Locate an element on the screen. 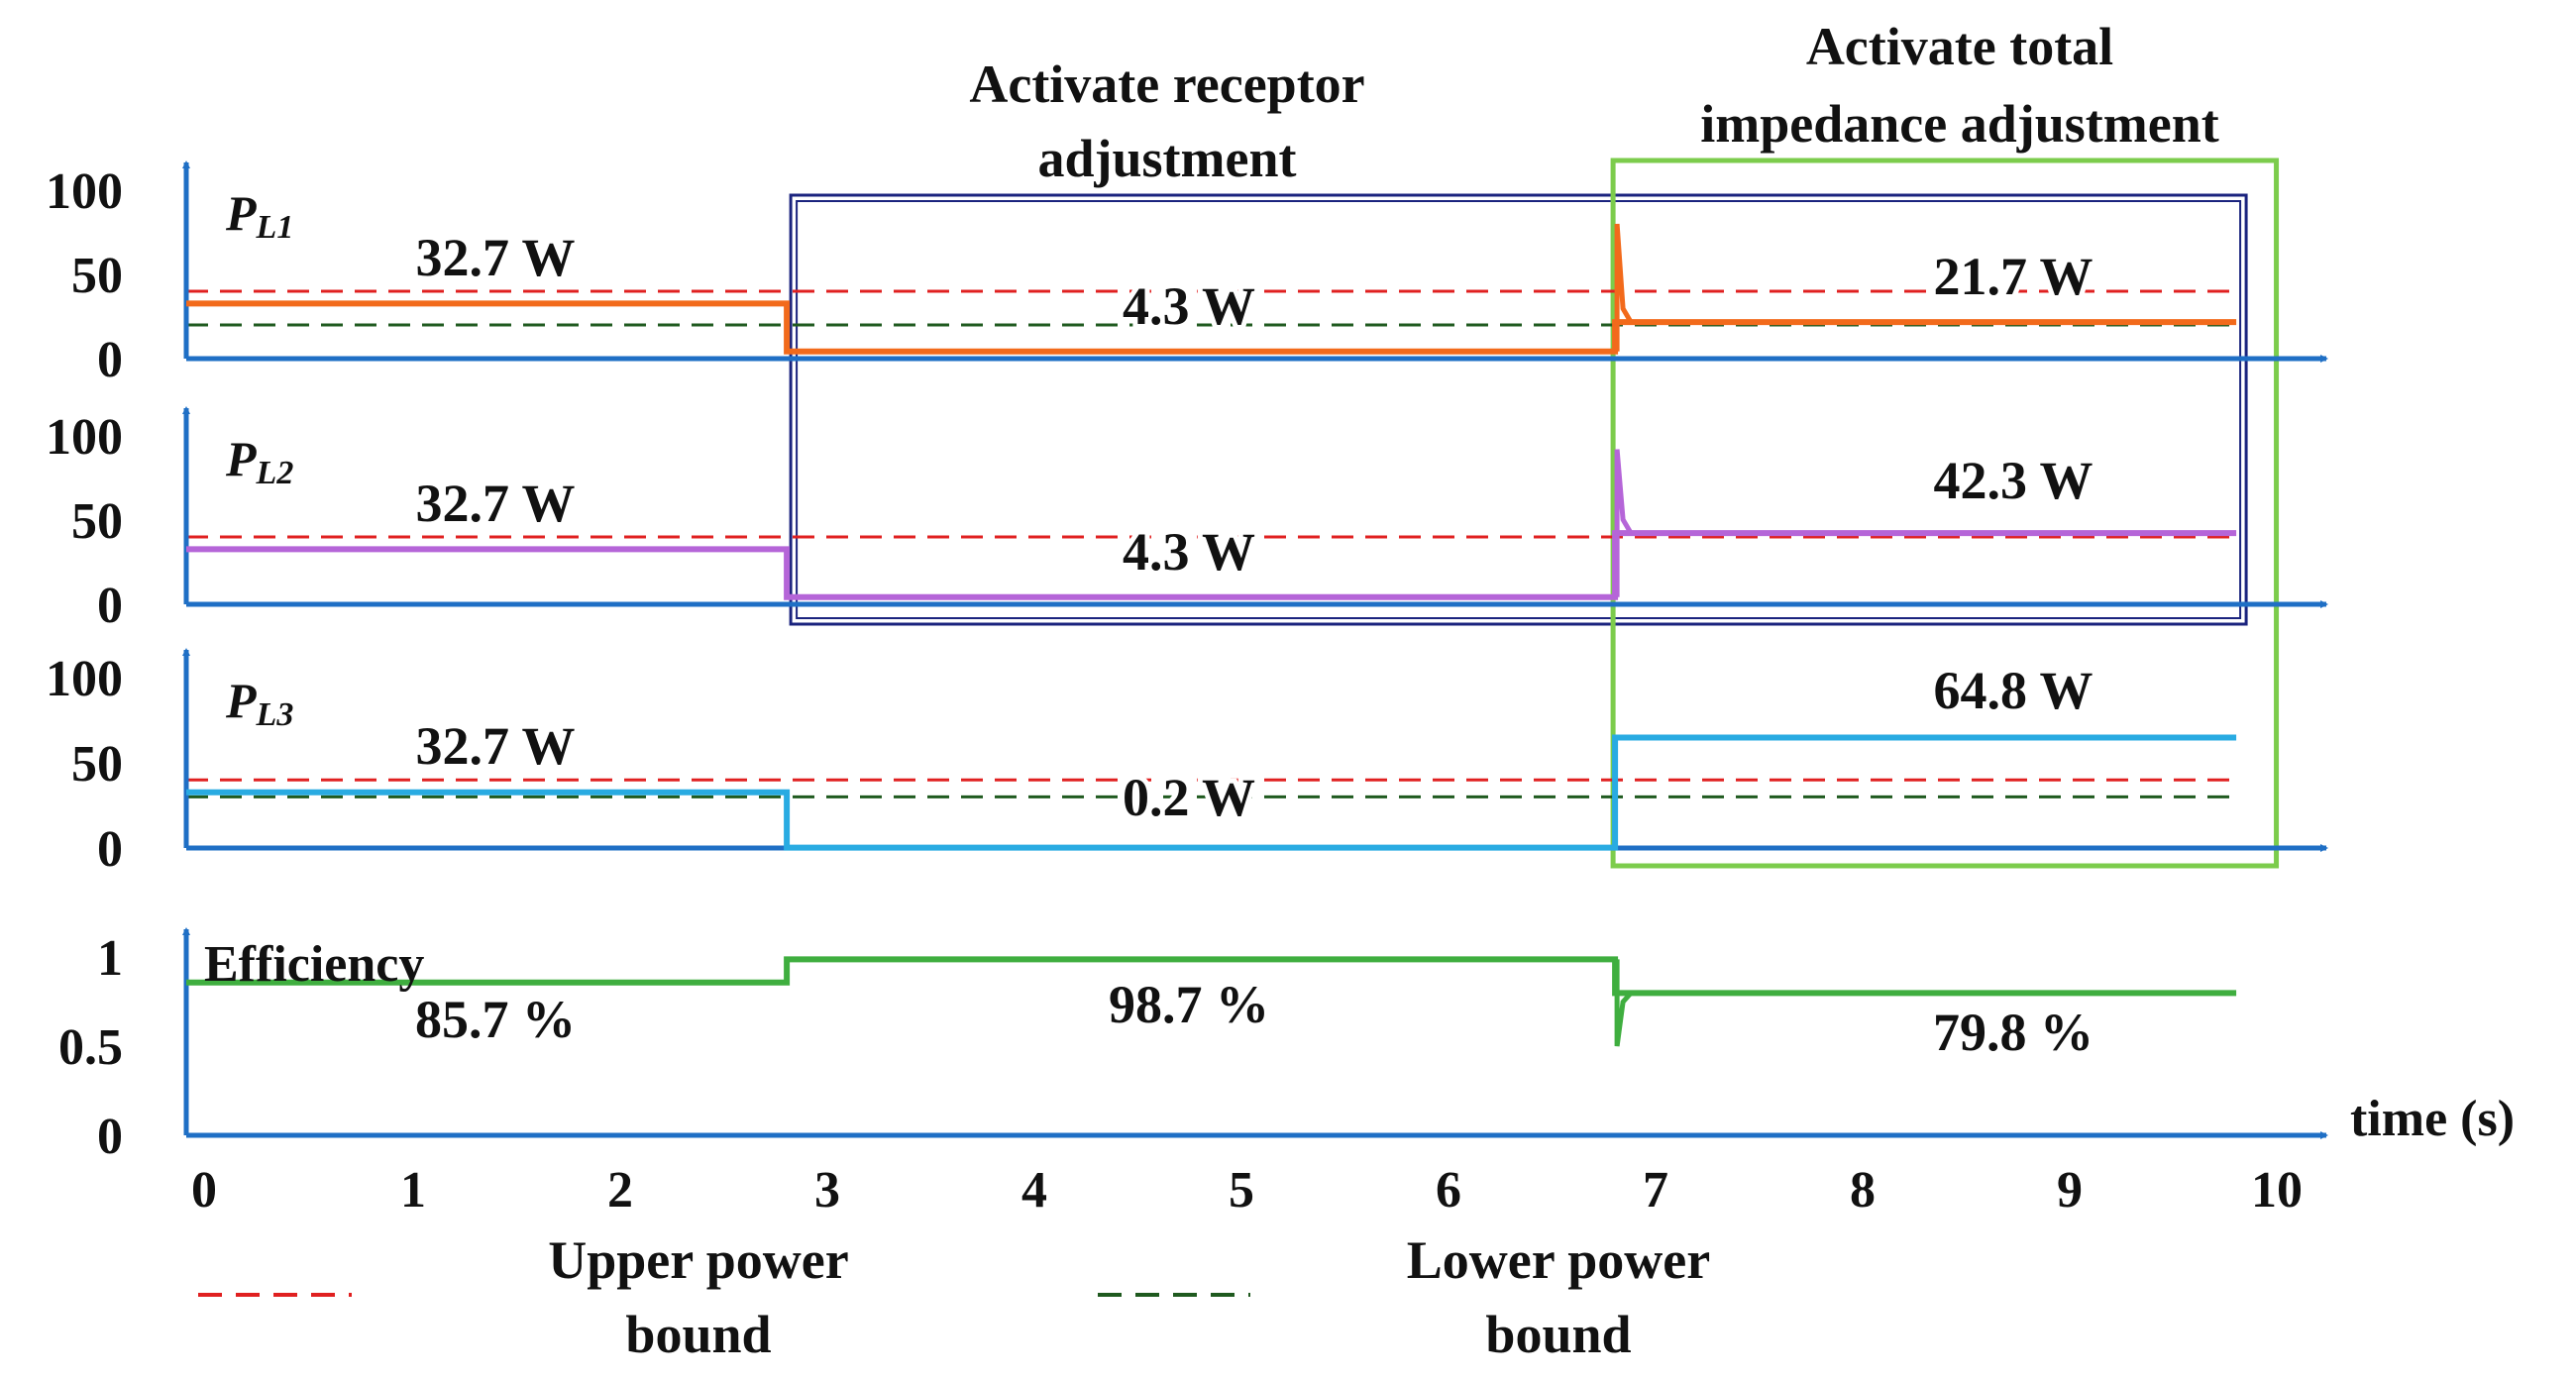 The image size is (2576, 1380). series-line-PL2 is located at coordinates (1211, 565).